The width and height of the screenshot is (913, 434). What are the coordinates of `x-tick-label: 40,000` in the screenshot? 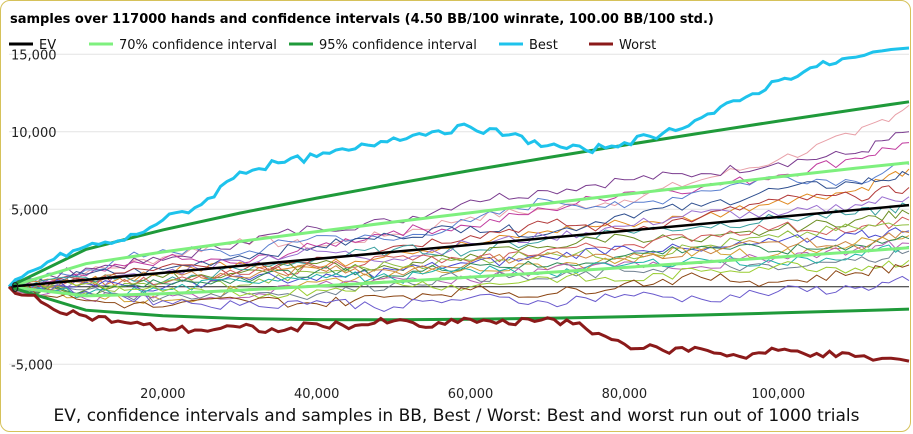 It's located at (317, 394).